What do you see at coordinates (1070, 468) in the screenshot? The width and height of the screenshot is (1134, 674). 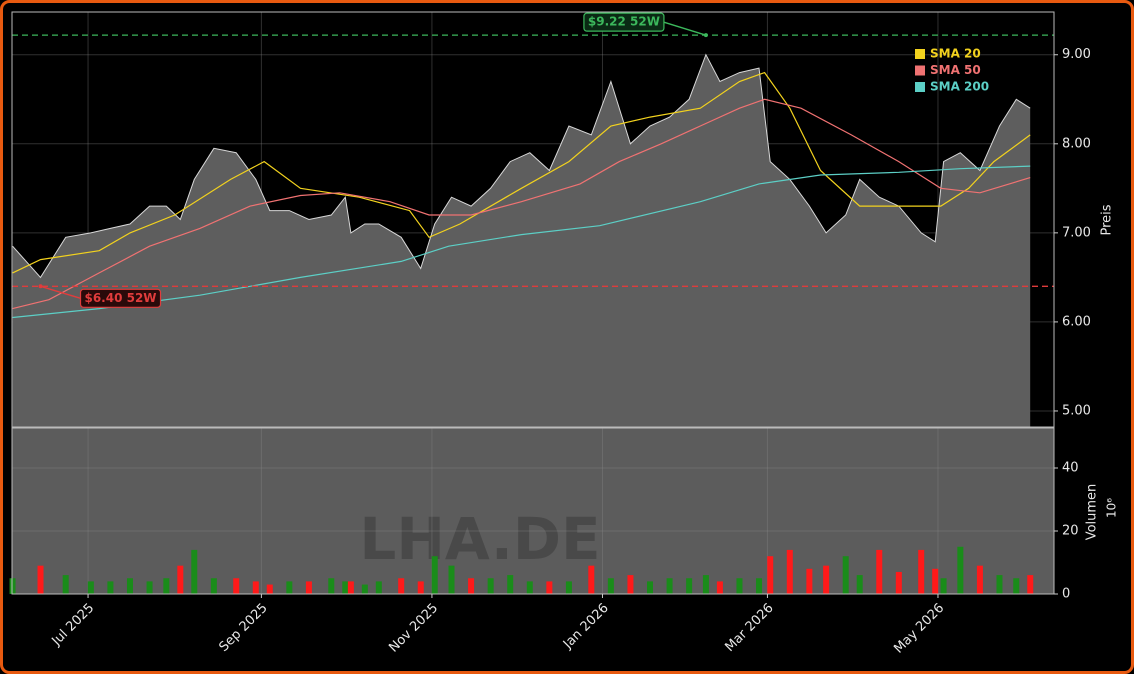 I see `y-tick-label: 40` at bounding box center [1070, 468].